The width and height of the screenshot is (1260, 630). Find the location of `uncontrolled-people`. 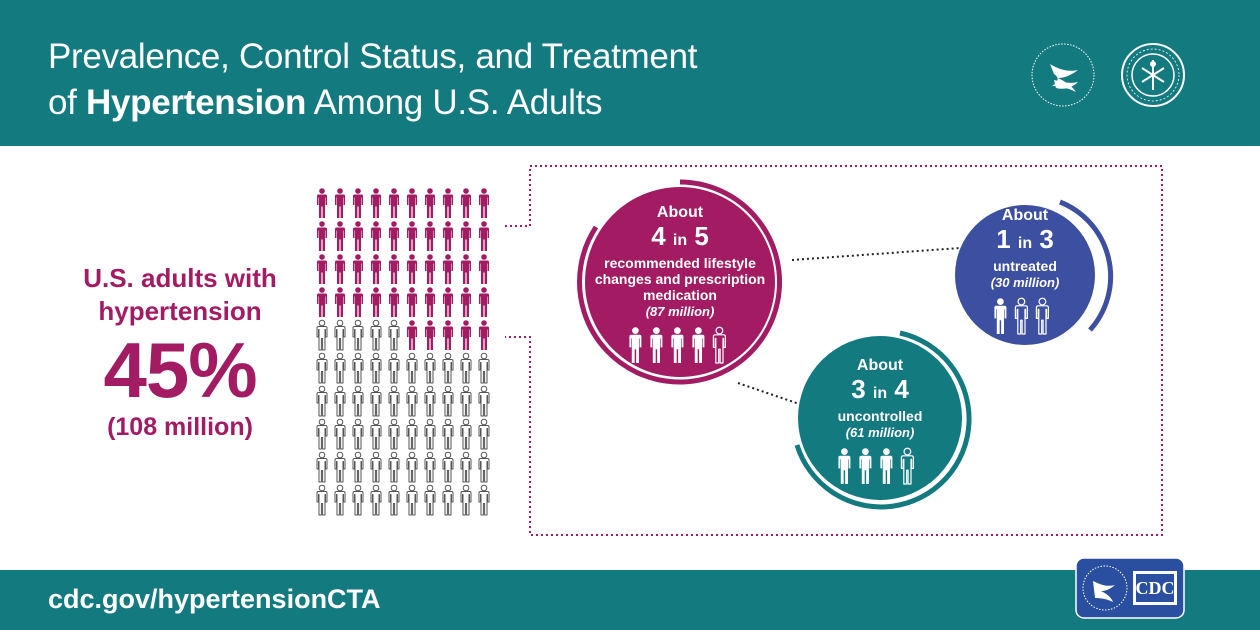

uncontrolled-people is located at coordinates (880, 468).